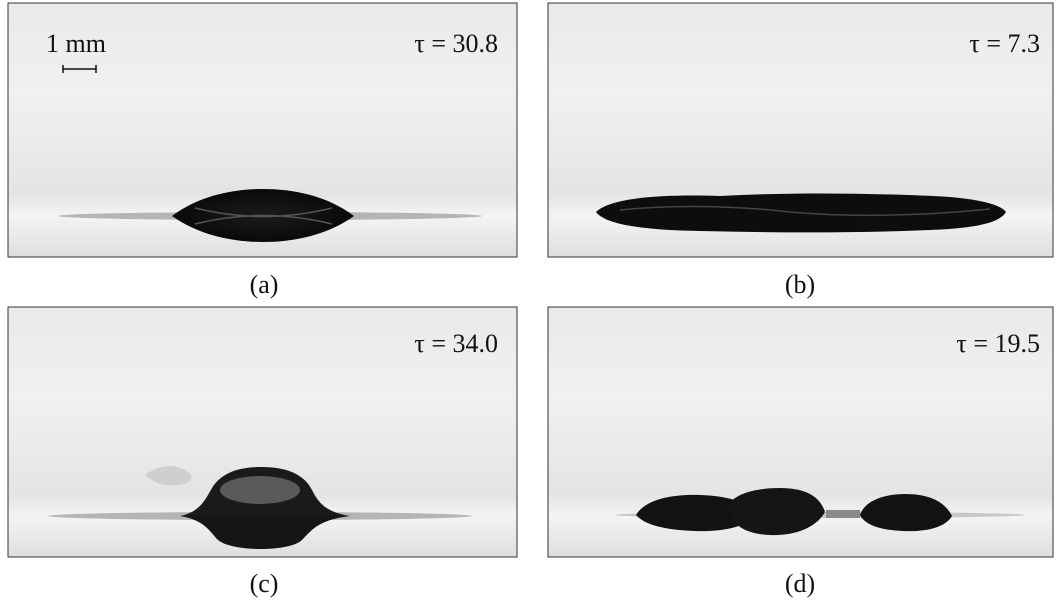 Image resolution: width=1056 pixels, height=611 pixels. Describe the element at coordinates (843, 514) in the screenshot. I see `bridge` at that location.